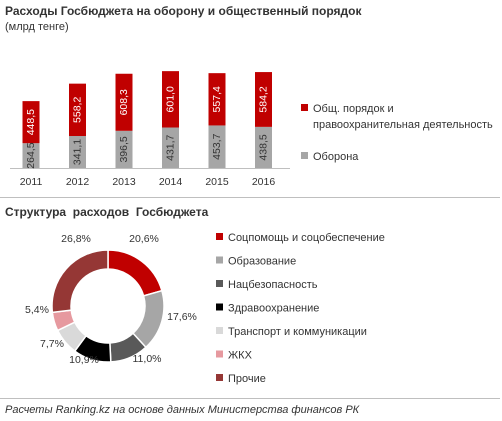 This screenshot has height=421, width=502. What do you see at coordinates (182, 317) in the screenshot?
I see `donut-data-label-1: 17,6%` at bounding box center [182, 317].